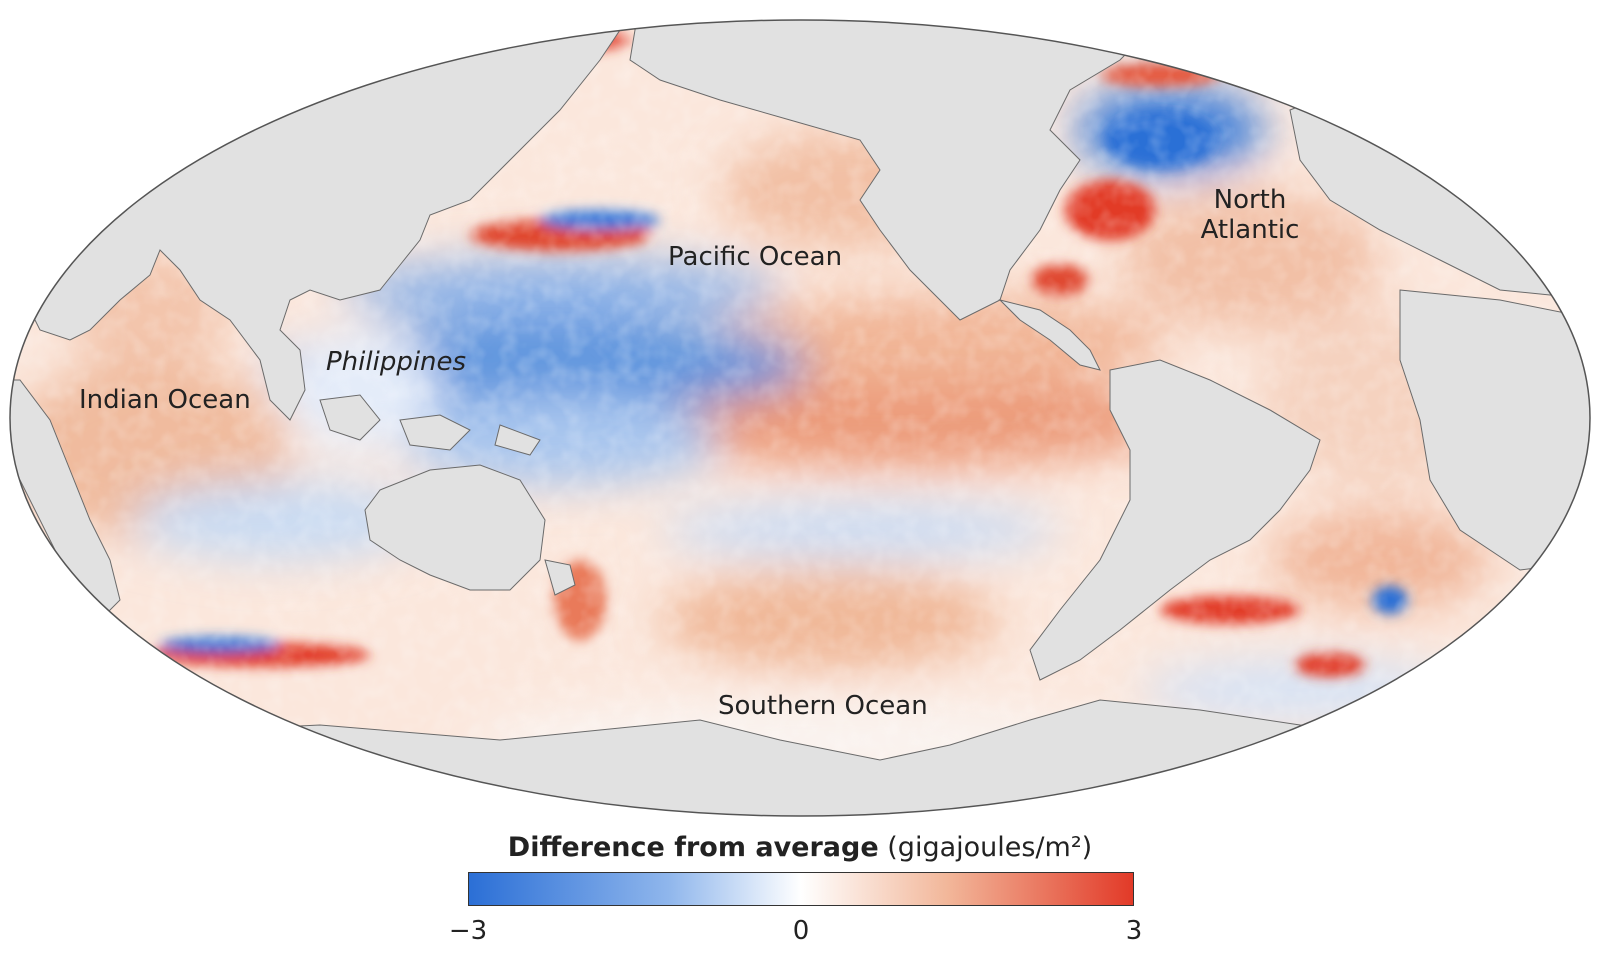 The height and width of the screenshot is (979, 1600). I want to click on label-north-atlantic-line1: North, so click(1250, 200).